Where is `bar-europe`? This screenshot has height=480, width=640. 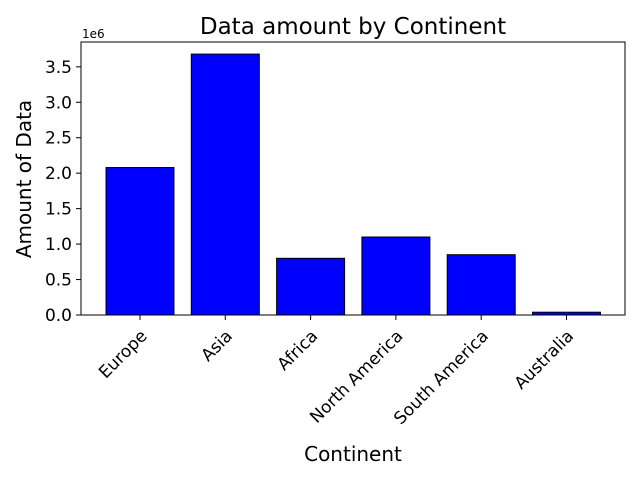
bar-europe is located at coordinates (140, 241).